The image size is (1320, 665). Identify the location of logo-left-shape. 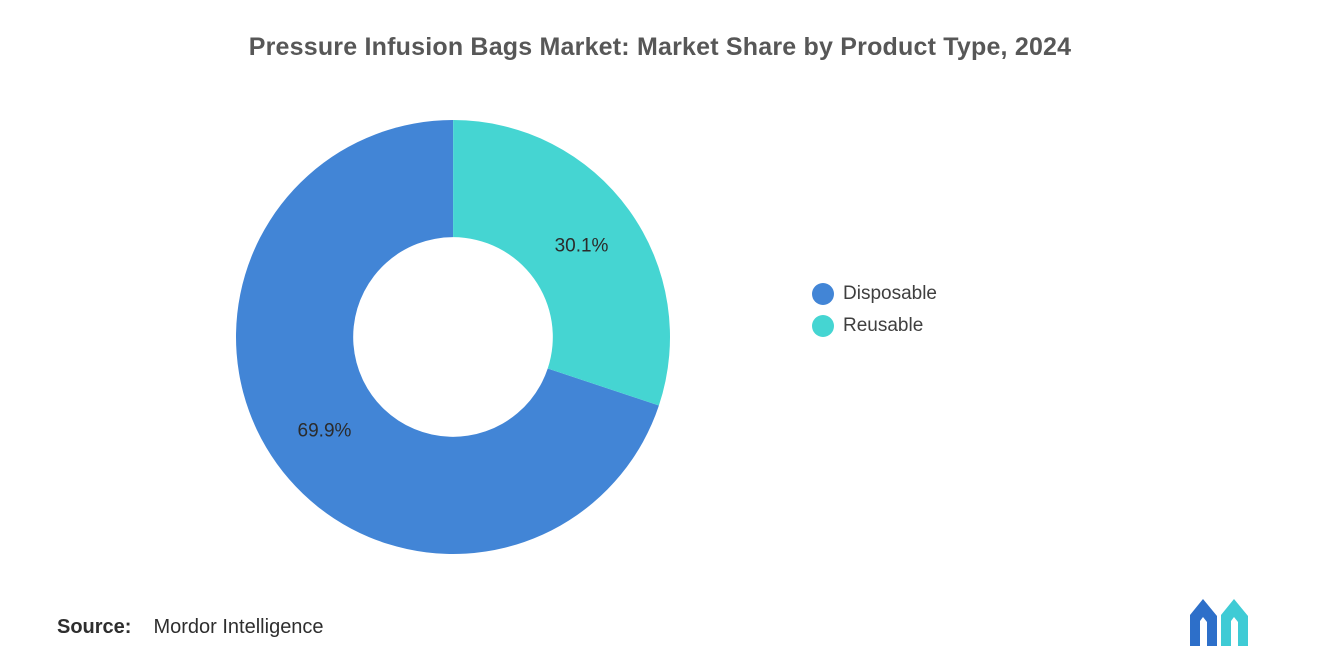
(1203, 622).